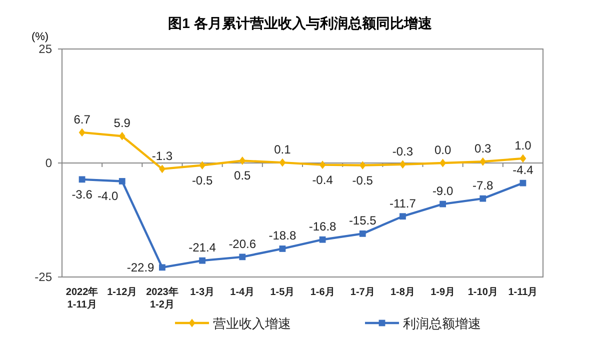 Image resolution: width=600 pixels, height=350 pixels. I want to click on data-label: -0.3, so click(403, 151).